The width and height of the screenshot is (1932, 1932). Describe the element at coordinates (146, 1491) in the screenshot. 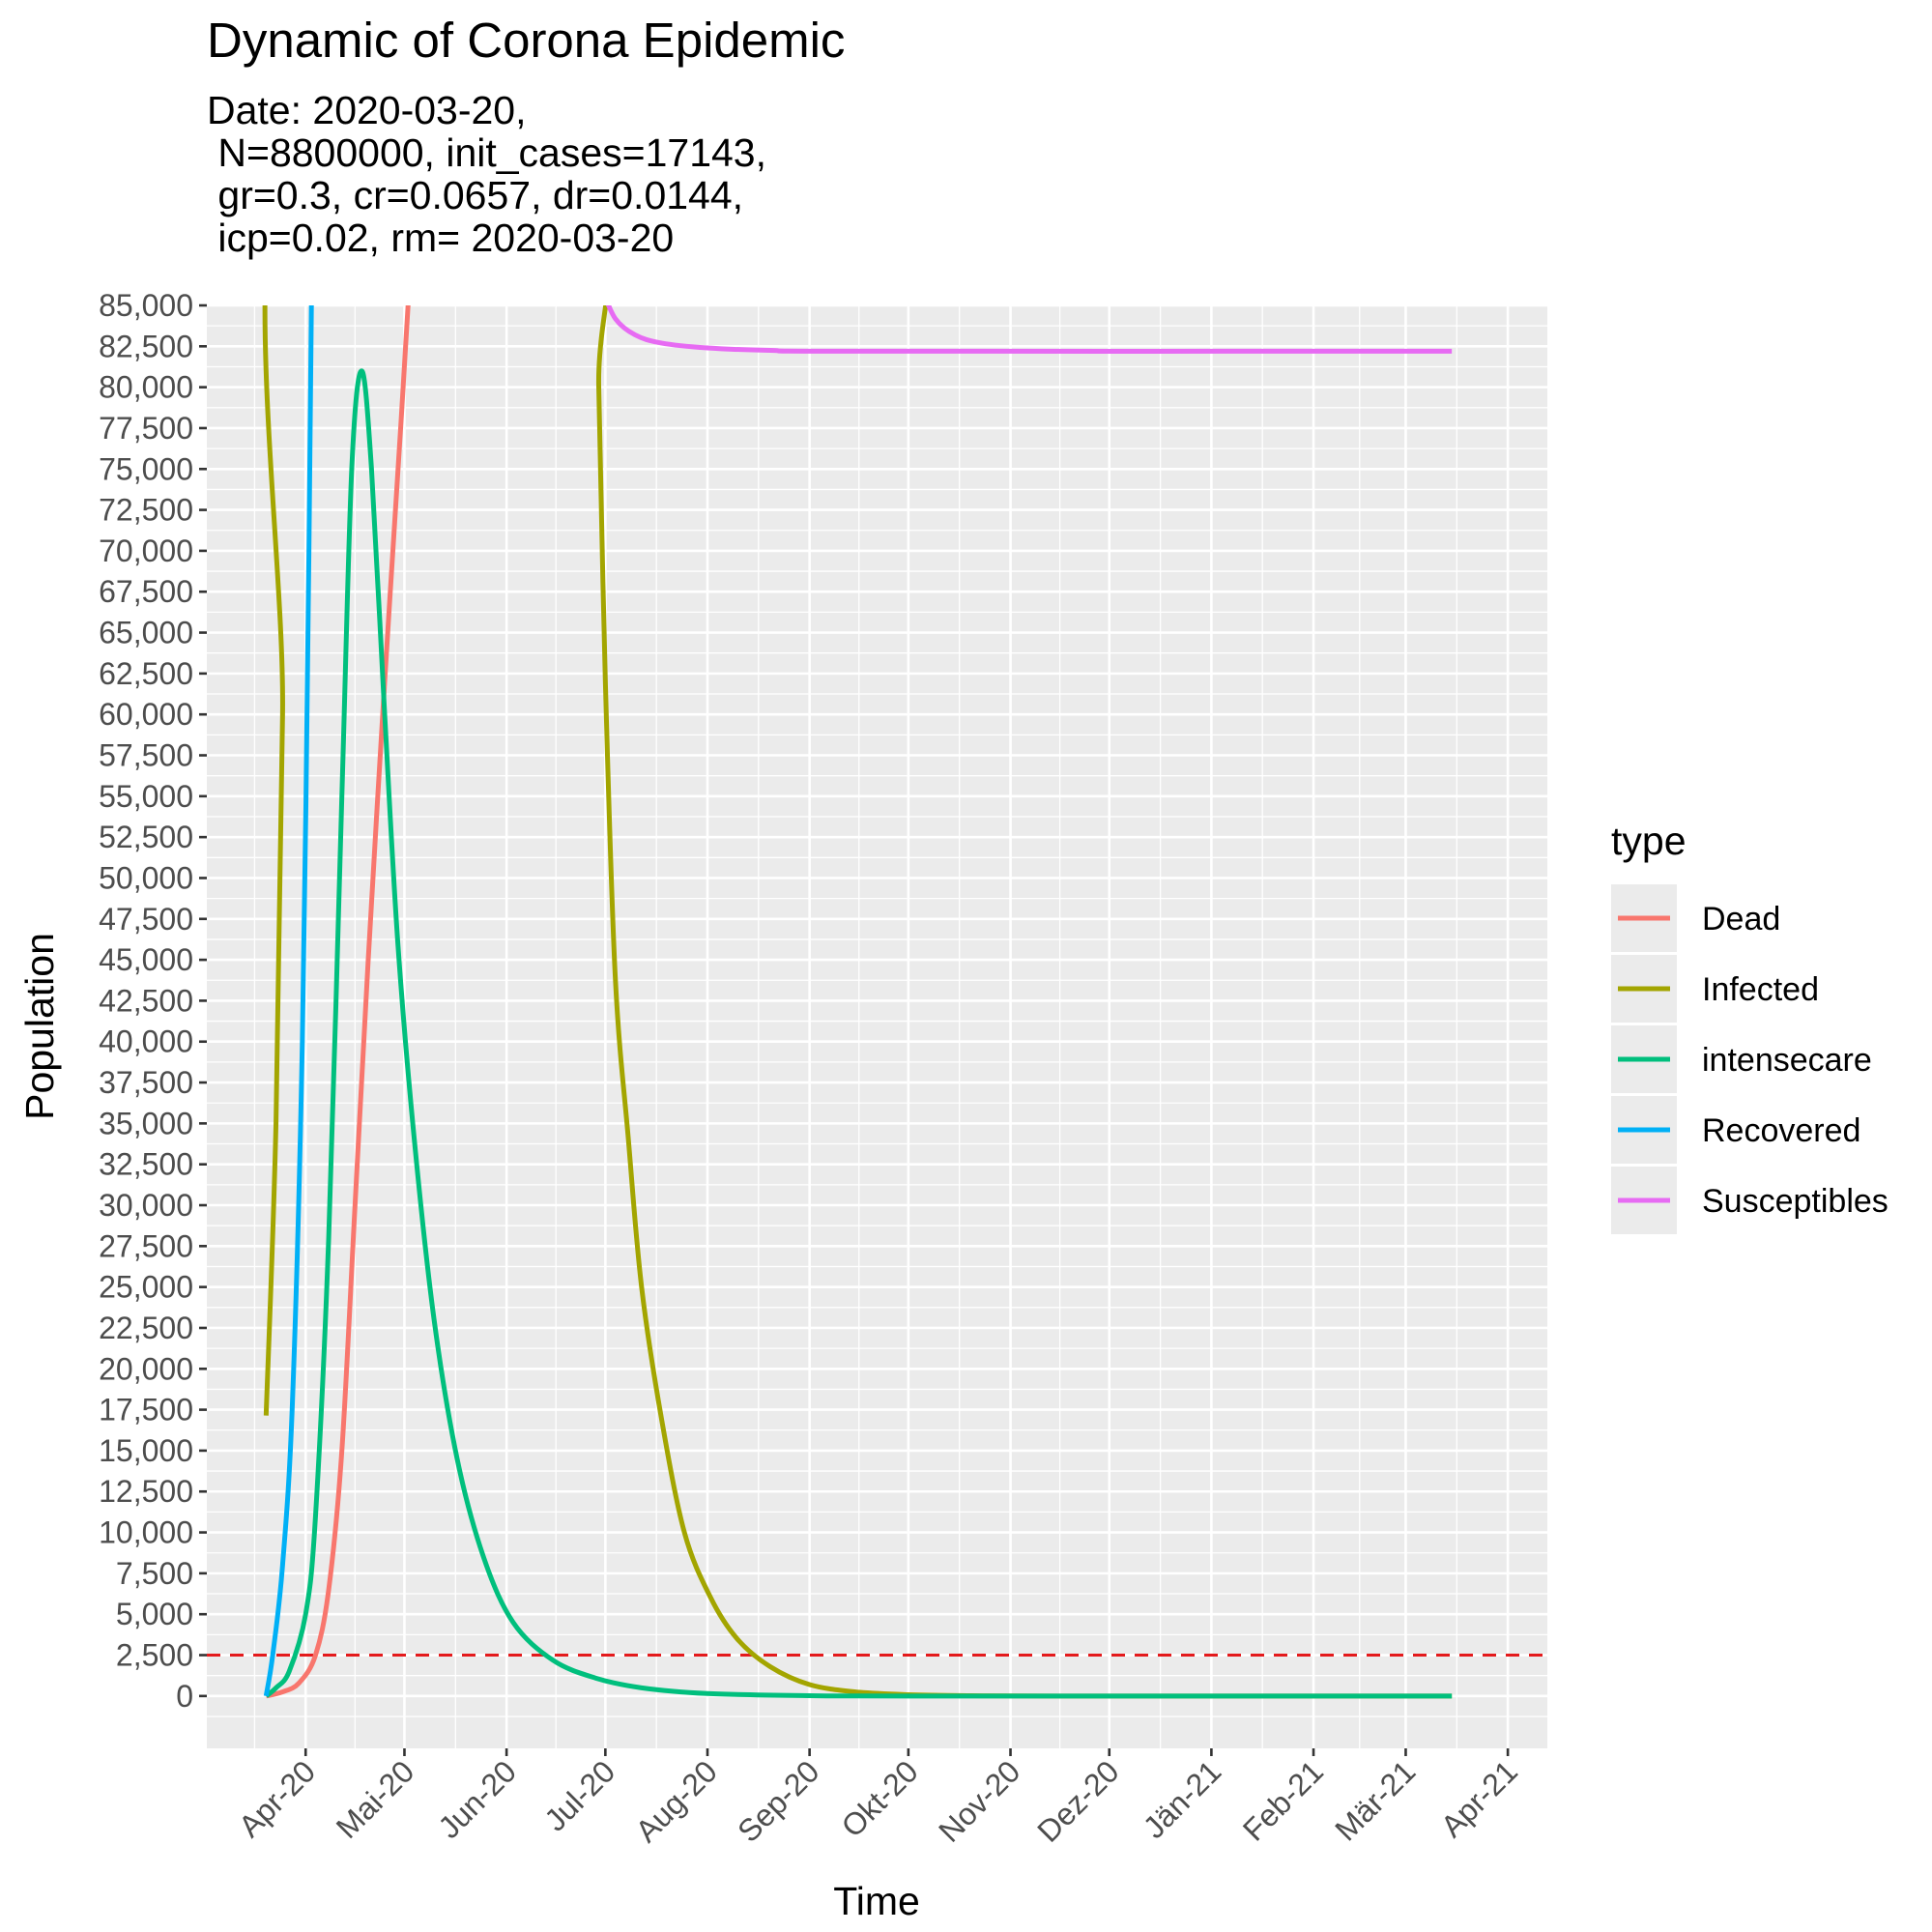

I see `y-tick-label: 12,500` at that location.